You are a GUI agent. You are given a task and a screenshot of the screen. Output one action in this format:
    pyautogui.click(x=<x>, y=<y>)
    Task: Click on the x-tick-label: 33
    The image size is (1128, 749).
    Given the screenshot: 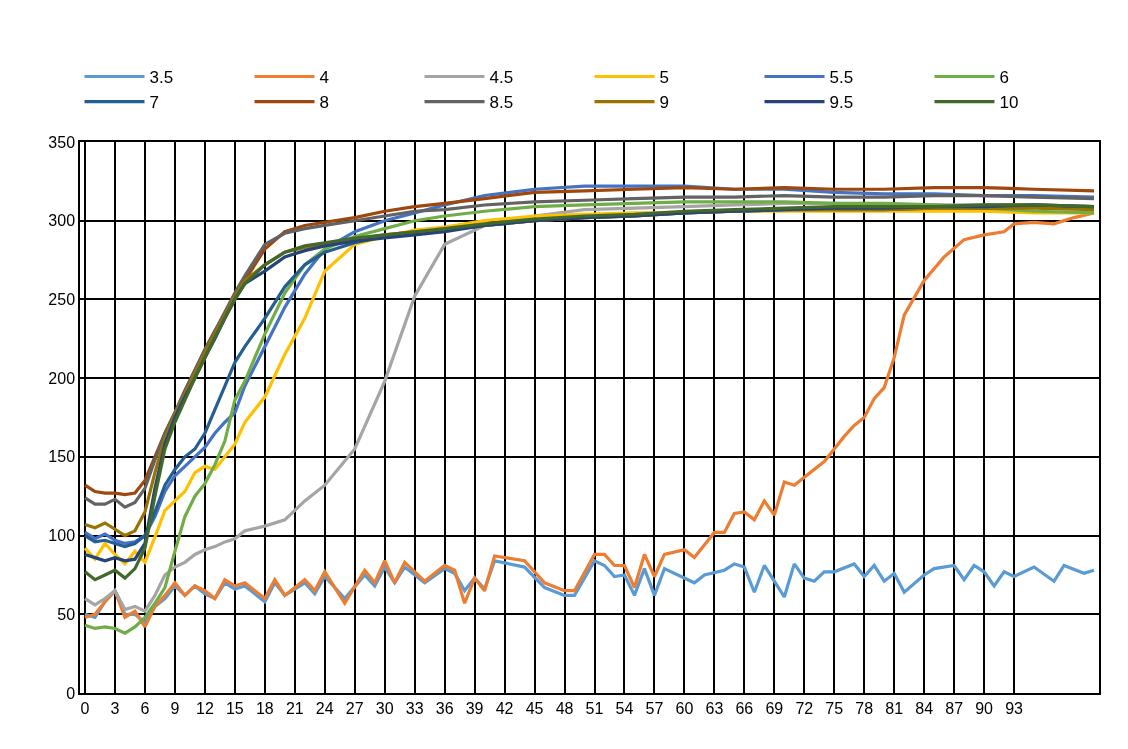 What is the action you would take?
    pyautogui.click(x=414, y=708)
    